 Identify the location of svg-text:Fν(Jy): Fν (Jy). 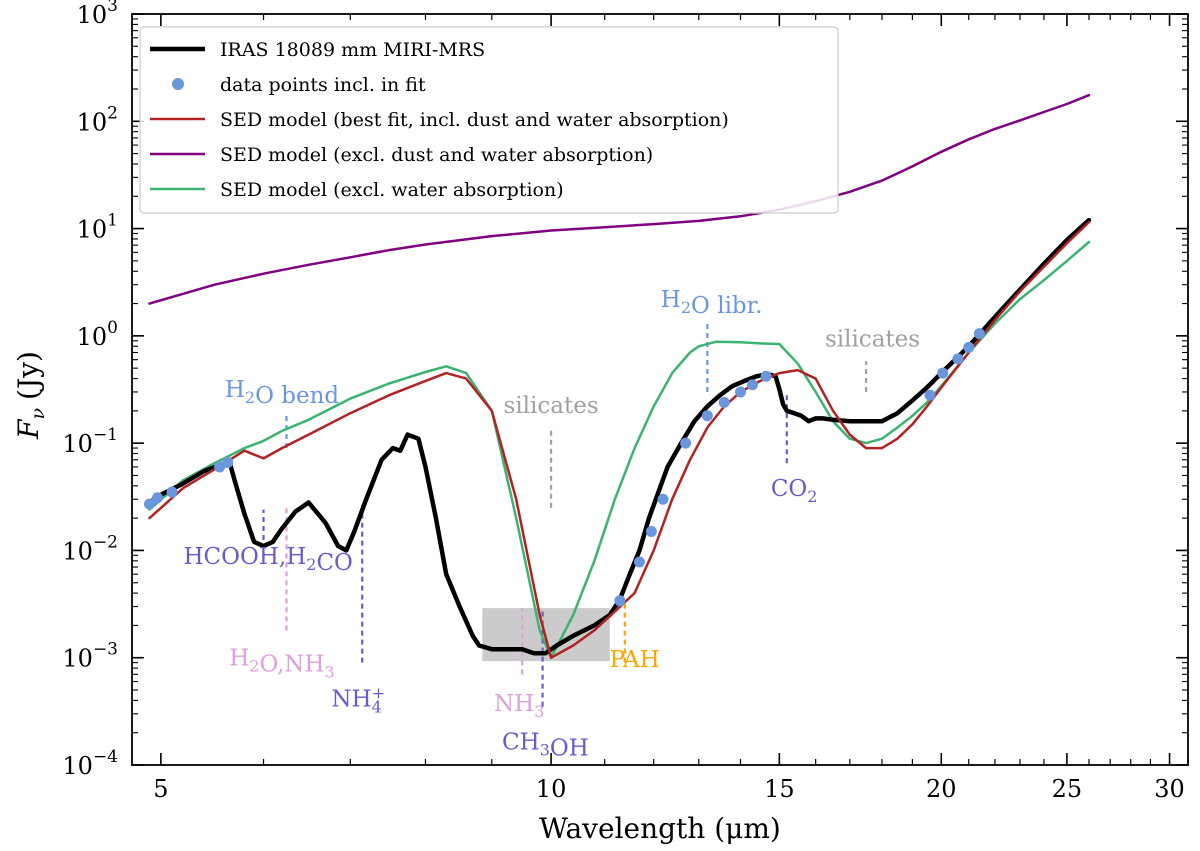
(30, 395).